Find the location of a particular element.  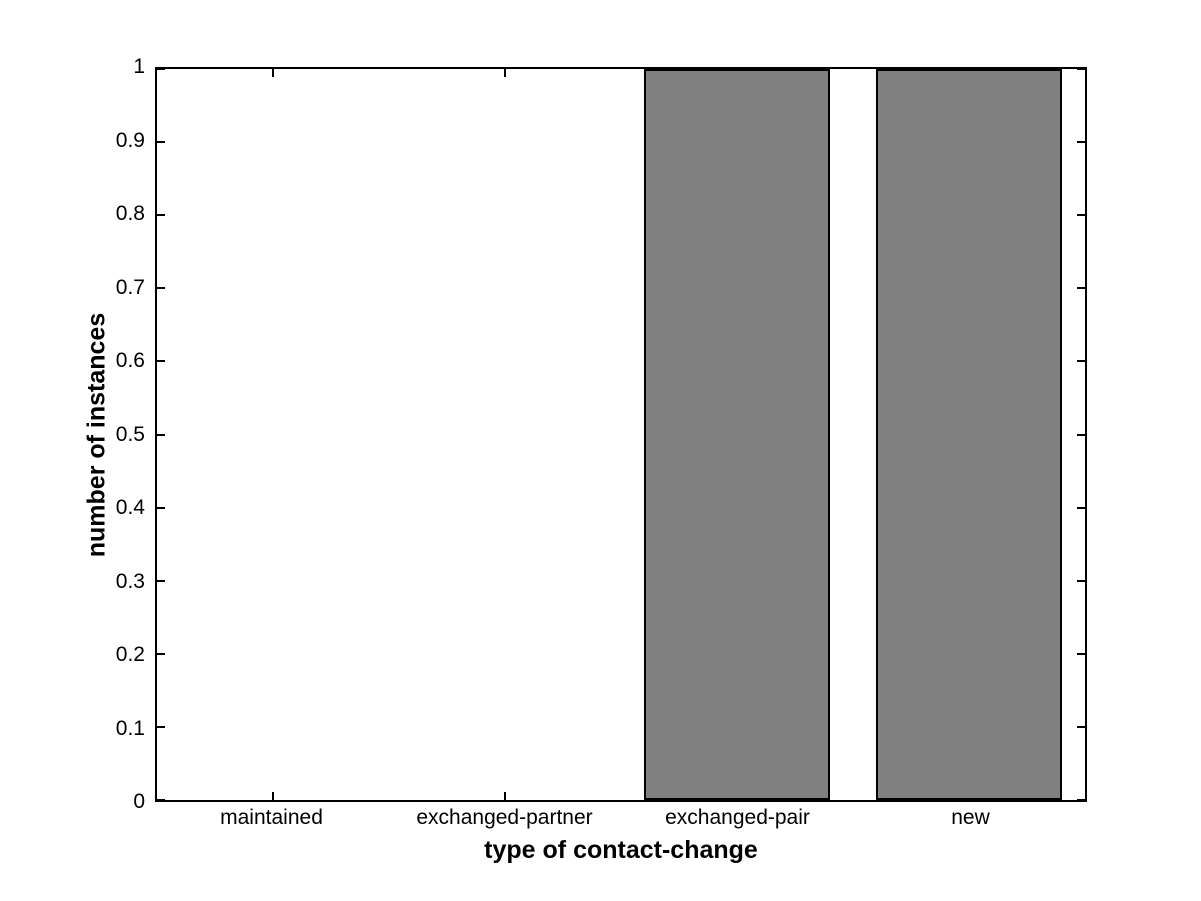

y-tick-label: 0.1 is located at coordinates (130, 728).